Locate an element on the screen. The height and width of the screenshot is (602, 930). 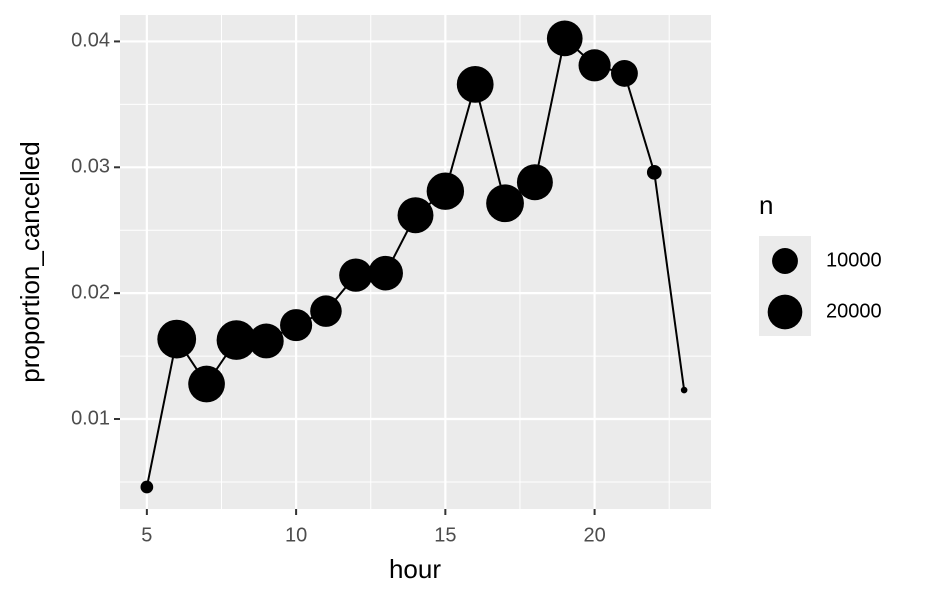
x-tick-label: 20 is located at coordinates (594, 535).